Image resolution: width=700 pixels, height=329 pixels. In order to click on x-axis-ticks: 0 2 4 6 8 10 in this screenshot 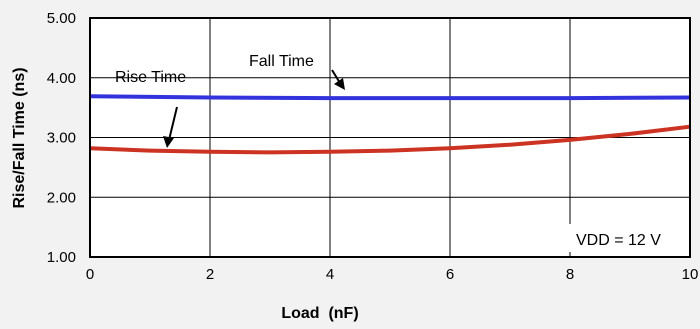, I will do `click(392, 274)`.